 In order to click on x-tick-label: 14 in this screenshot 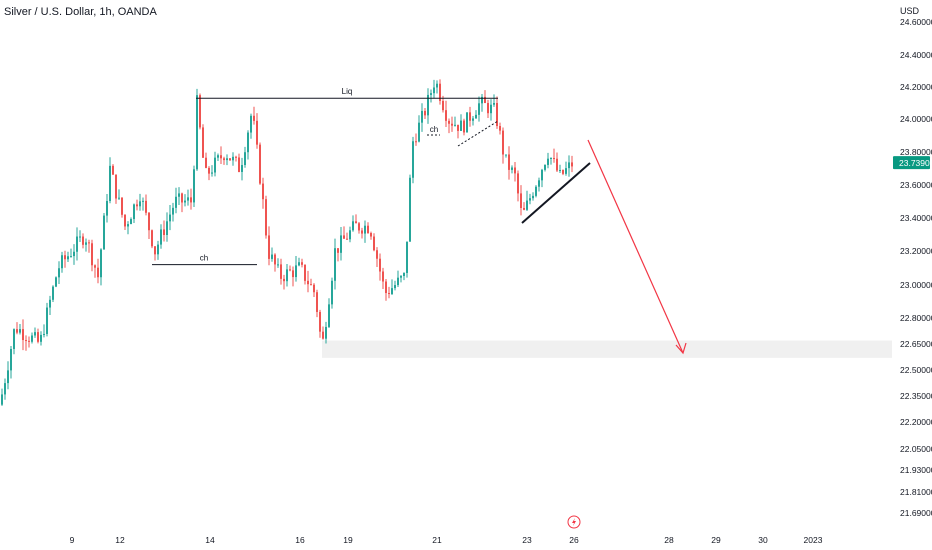, I will do `click(210, 540)`.